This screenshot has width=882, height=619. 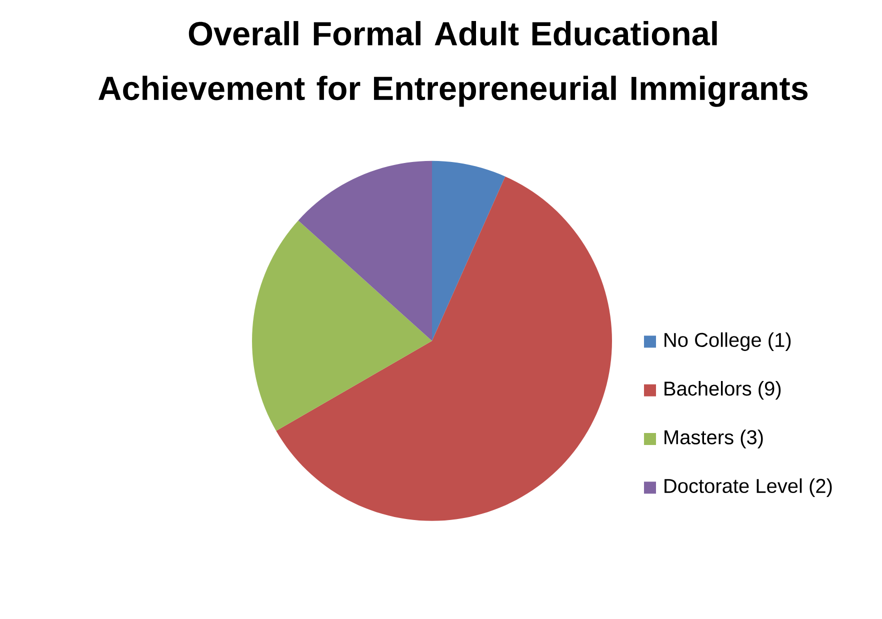 What do you see at coordinates (722, 390) in the screenshot?
I see `legend-label: Bachelors (9)` at bounding box center [722, 390].